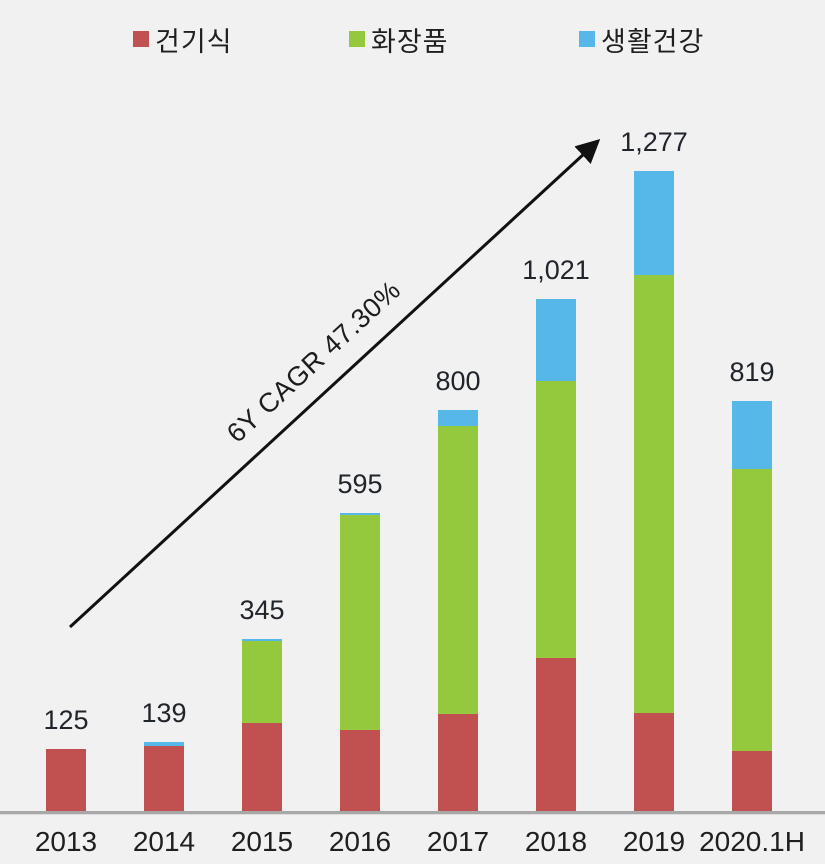  Describe the element at coordinates (556, 270) in the screenshot. I see `bar-total-label: 1,021` at that location.